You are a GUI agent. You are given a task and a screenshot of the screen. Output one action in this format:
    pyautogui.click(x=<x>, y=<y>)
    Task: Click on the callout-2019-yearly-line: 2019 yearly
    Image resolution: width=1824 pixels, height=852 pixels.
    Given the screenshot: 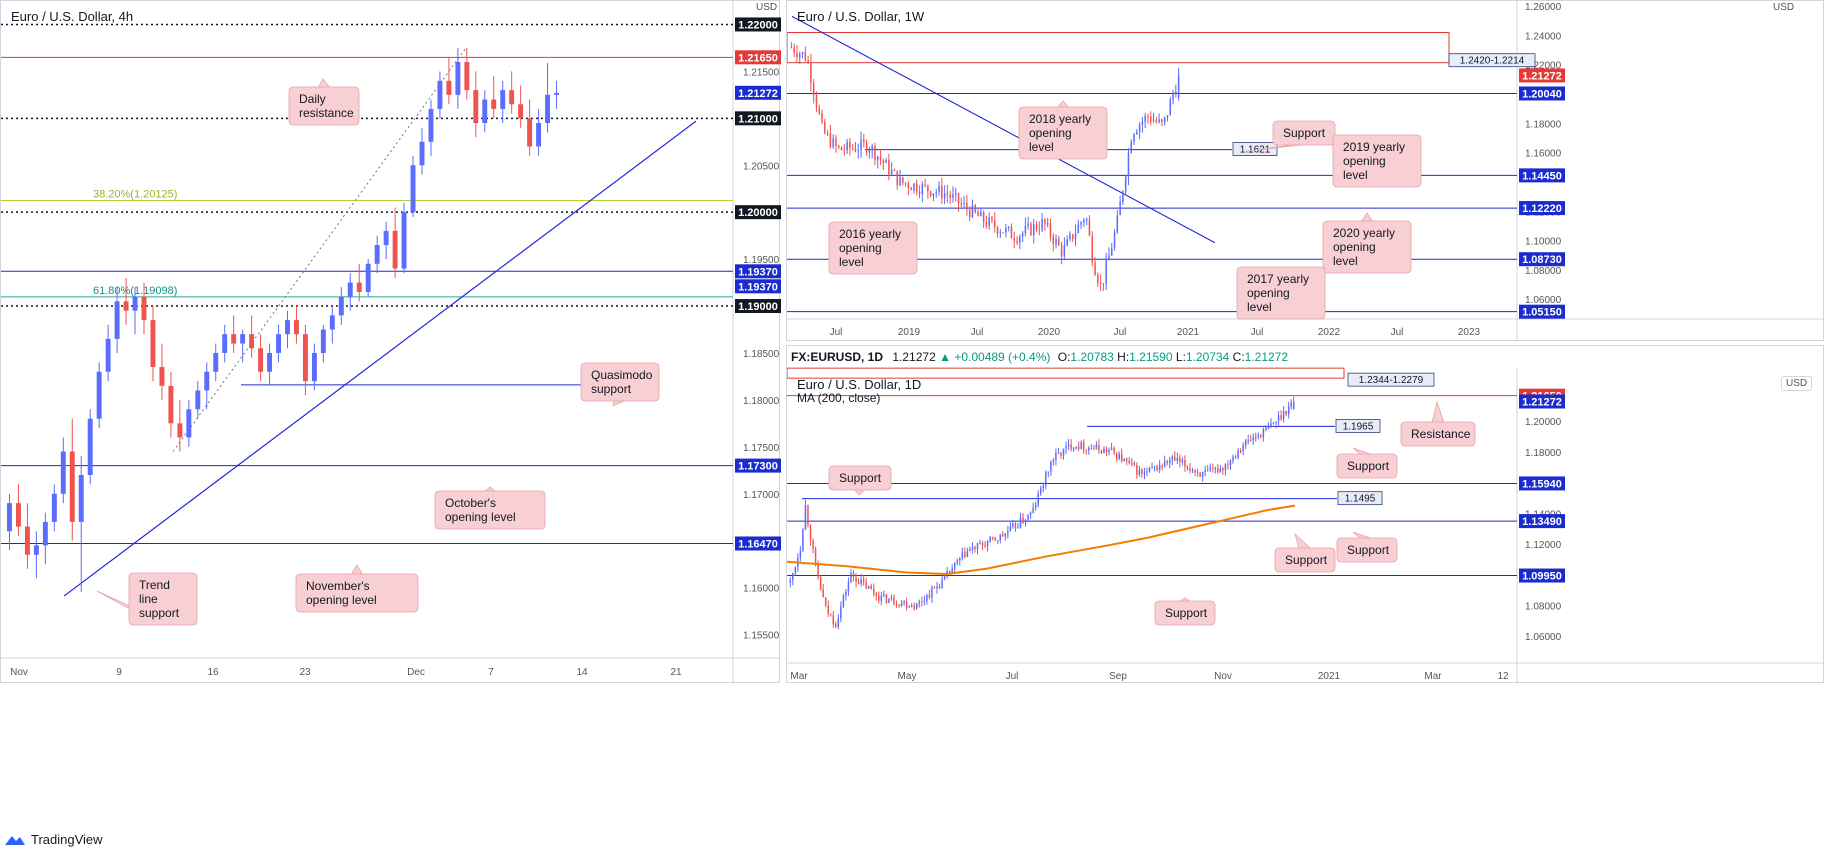 What is the action you would take?
    pyautogui.click(x=1374, y=147)
    